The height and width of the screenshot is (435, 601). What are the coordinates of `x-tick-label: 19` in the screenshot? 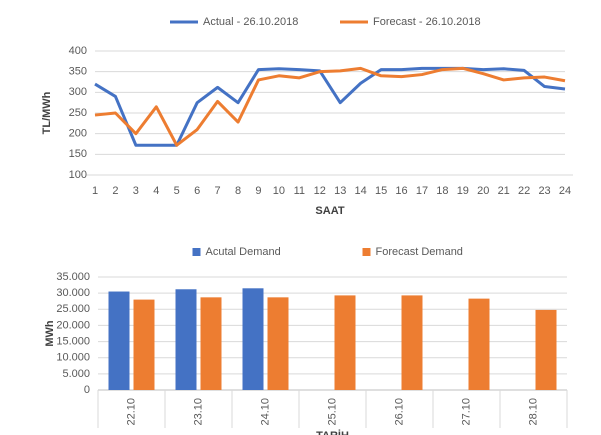 It's located at (463, 191).